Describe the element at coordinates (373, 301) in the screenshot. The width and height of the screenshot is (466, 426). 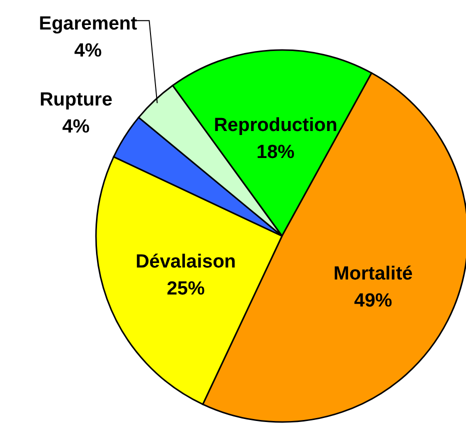
I see `data-label: 49%` at that location.